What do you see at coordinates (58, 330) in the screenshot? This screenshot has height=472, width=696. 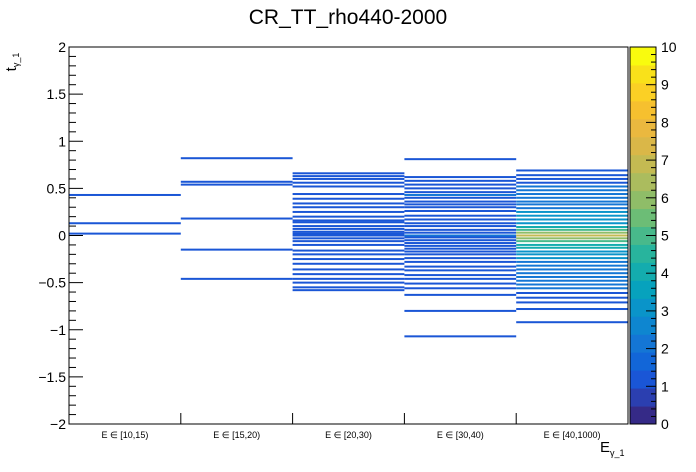 I see `y-tick-label: −1` at bounding box center [58, 330].